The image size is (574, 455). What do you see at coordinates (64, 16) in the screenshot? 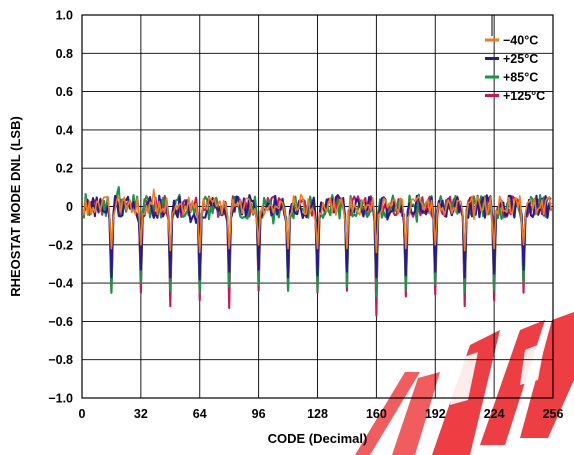
I see `y-tick-label: 1.0` at bounding box center [64, 16].